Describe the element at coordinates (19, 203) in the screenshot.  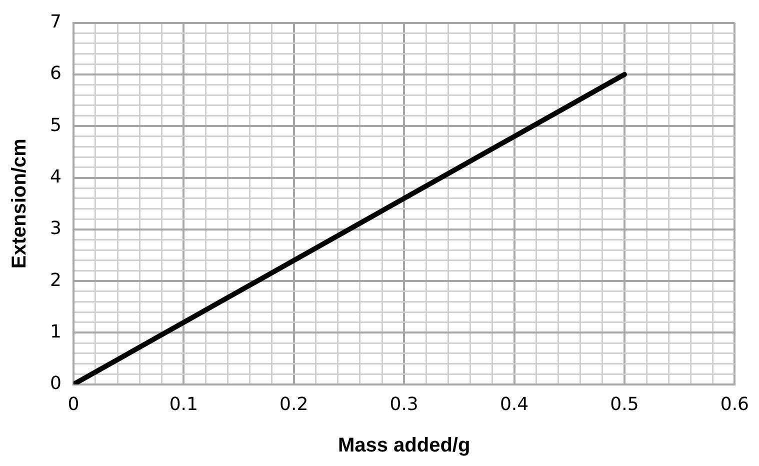
I see `y-axis-title: Extension/cm` at that location.